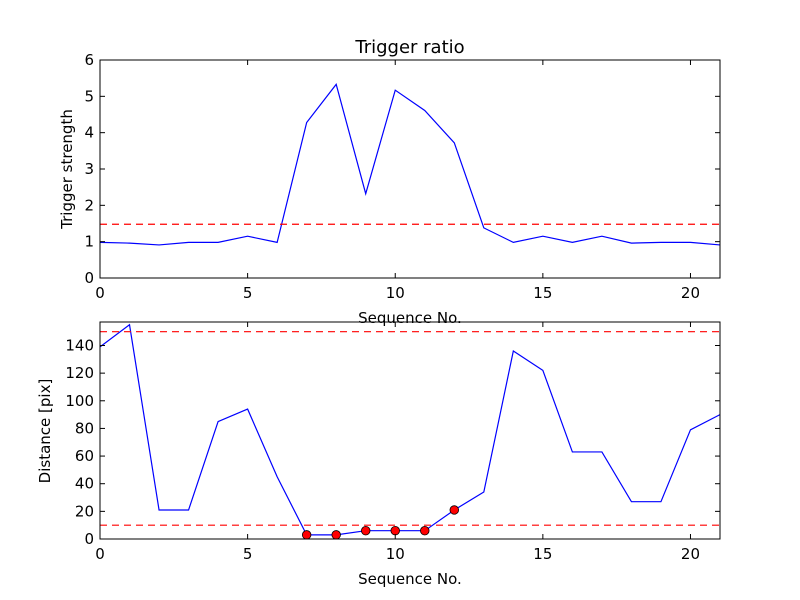  Describe the element at coordinates (89, 133) in the screenshot. I see `y-tick-label: 4` at that location.